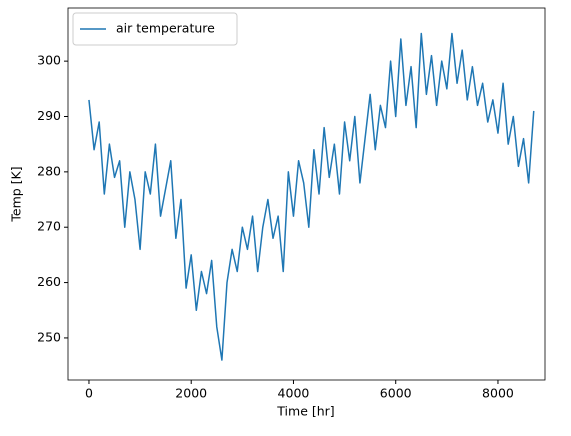 The image size is (571, 436). I want to click on x-tick-label: 0, so click(89, 393).